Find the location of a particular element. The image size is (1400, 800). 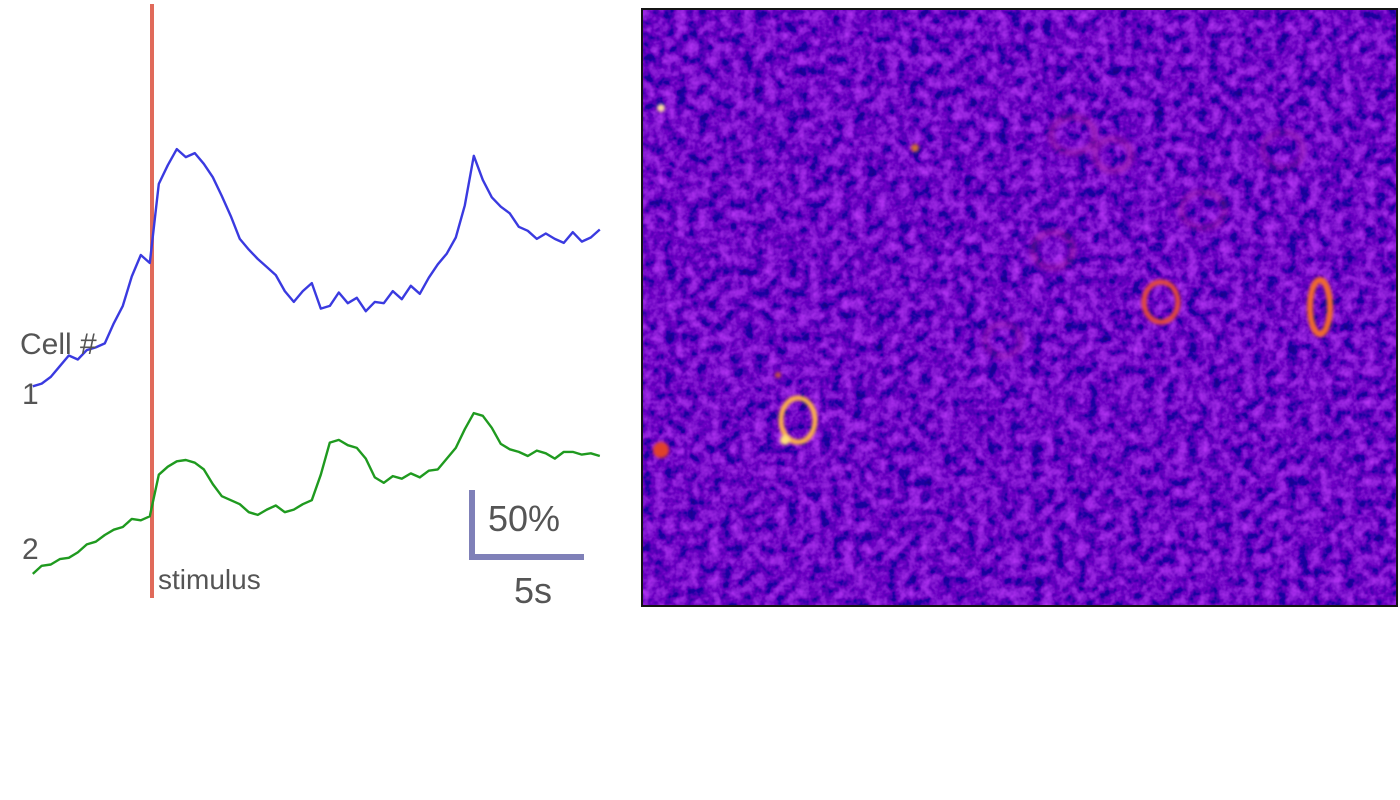

scale-bar is located at coordinates (526, 525).